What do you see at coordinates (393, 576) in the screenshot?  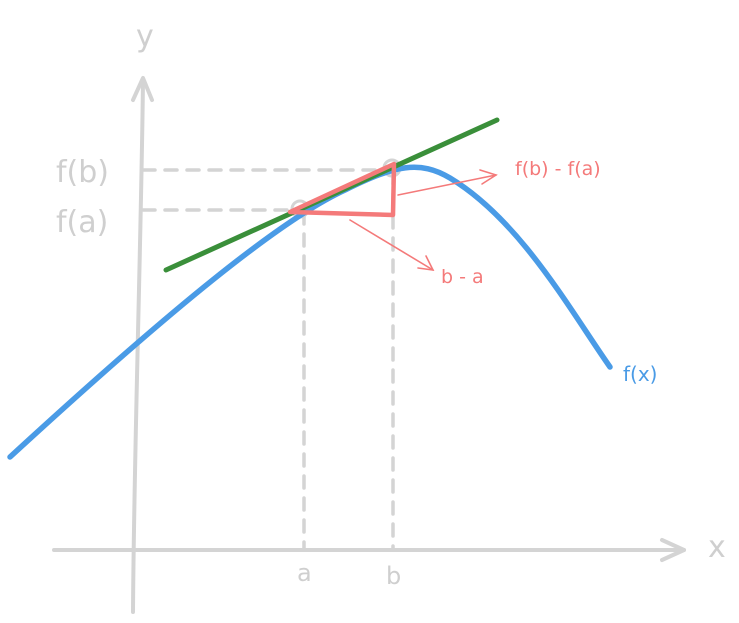 I see `tick-label-b: b` at bounding box center [393, 576].